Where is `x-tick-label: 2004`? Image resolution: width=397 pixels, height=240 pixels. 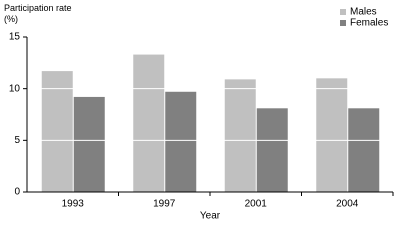 x-tick-label: 2004 is located at coordinates (347, 204).